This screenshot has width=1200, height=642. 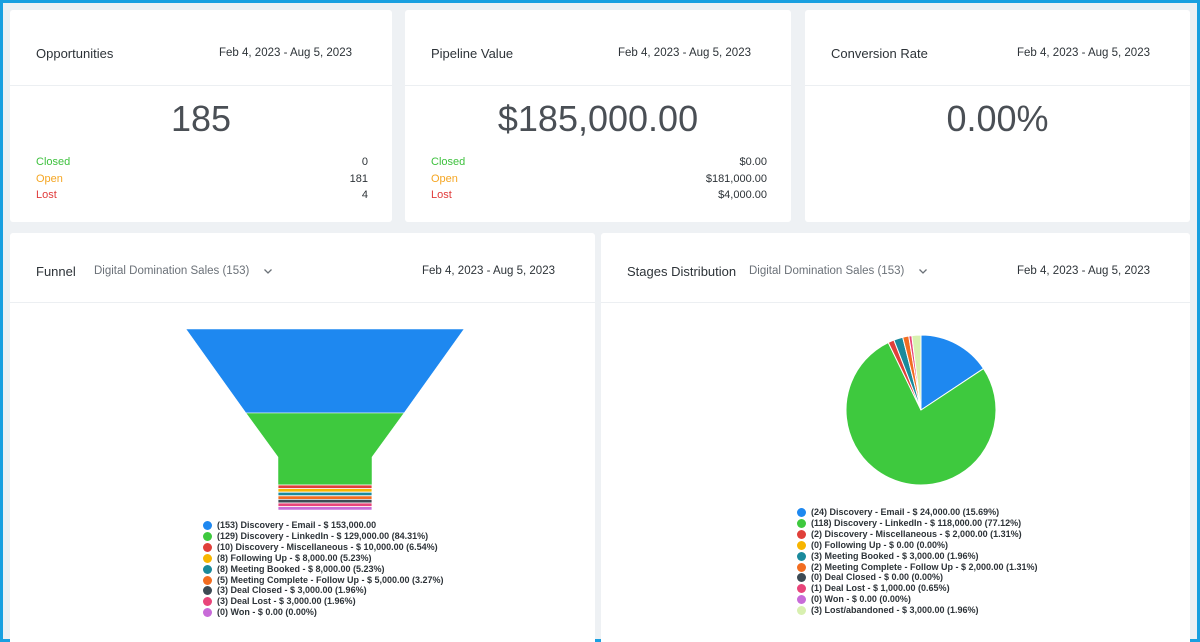 I want to click on stat-closed: Closed 0, so click(x=202, y=164).